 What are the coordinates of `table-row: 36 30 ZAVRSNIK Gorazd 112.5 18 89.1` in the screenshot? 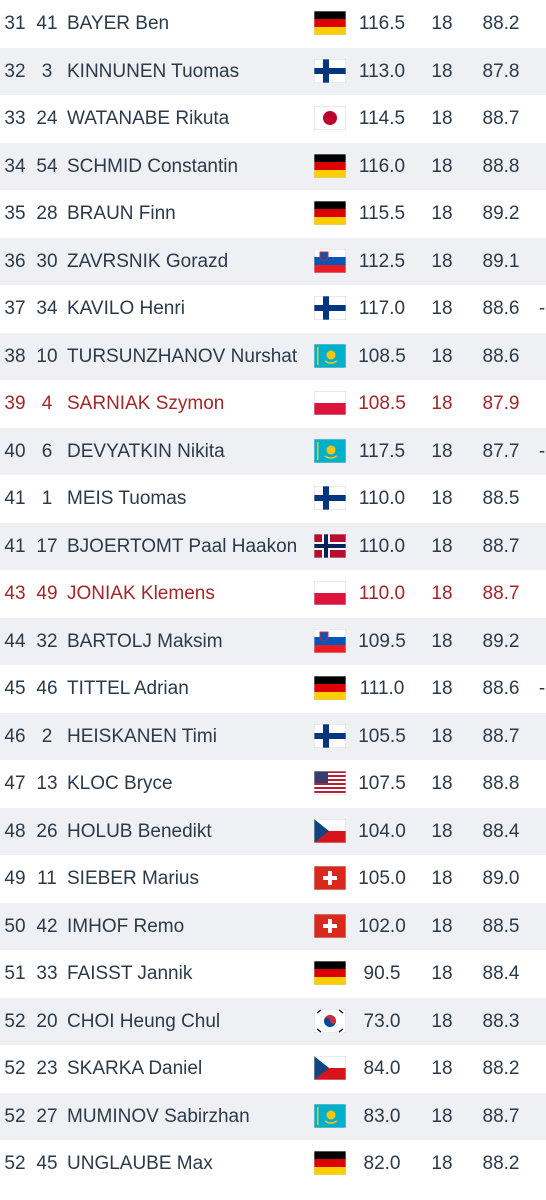 It's located at (273, 261).